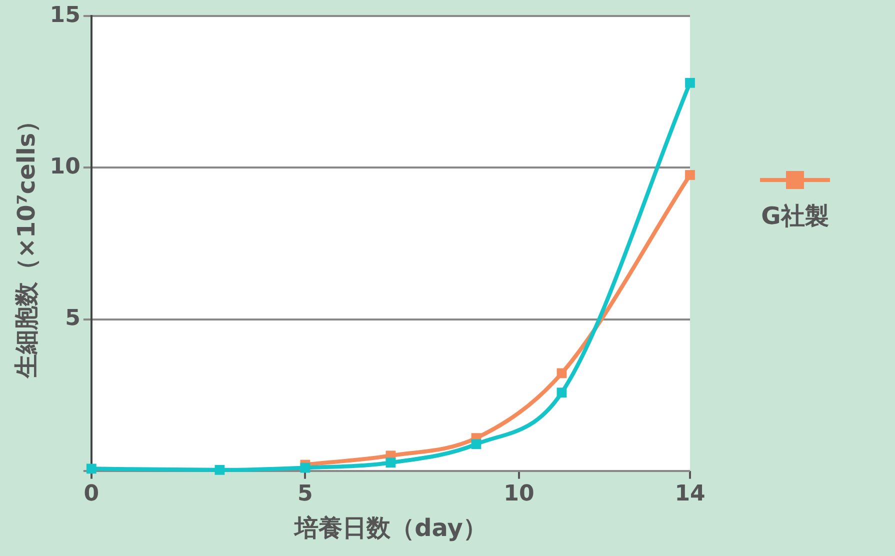 The image size is (895, 556). I want to click on y-tick-label: 10, so click(65, 167).